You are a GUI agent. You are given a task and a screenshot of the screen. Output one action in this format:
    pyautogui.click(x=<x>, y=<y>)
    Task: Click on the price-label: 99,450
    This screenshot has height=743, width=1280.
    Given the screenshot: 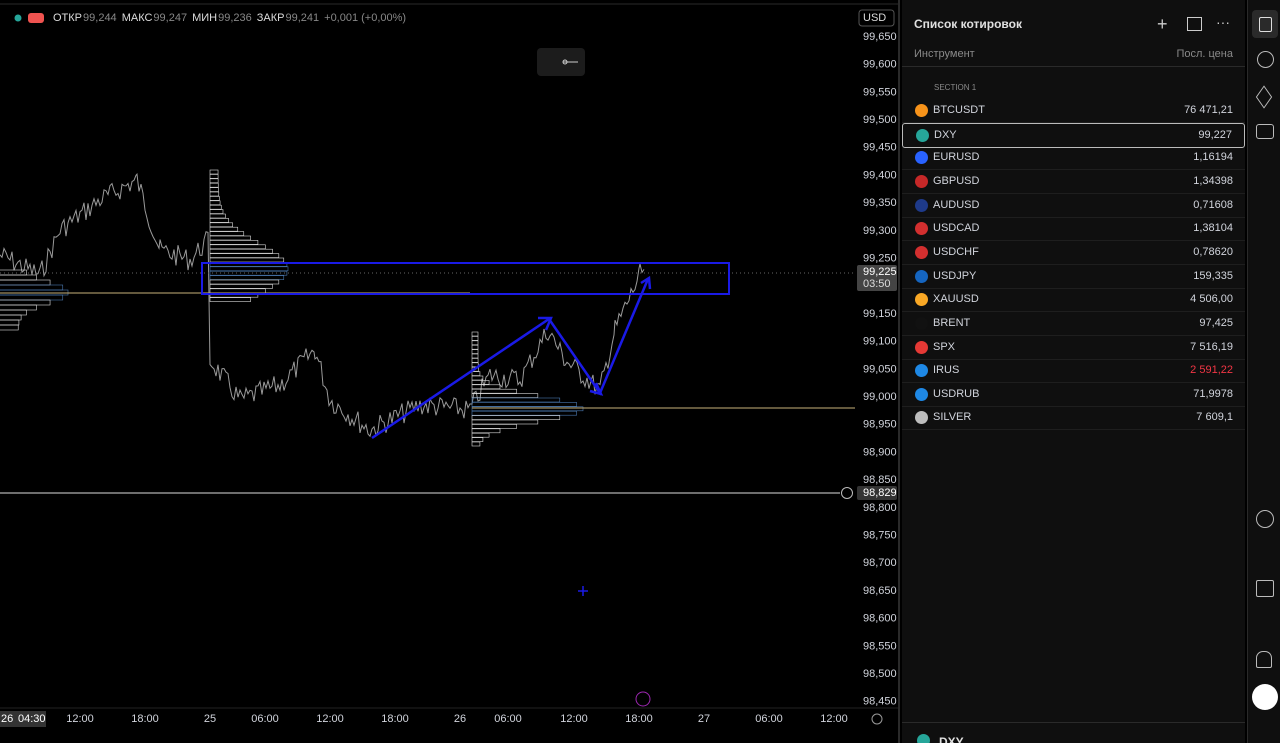 What is the action you would take?
    pyautogui.click(x=880, y=148)
    